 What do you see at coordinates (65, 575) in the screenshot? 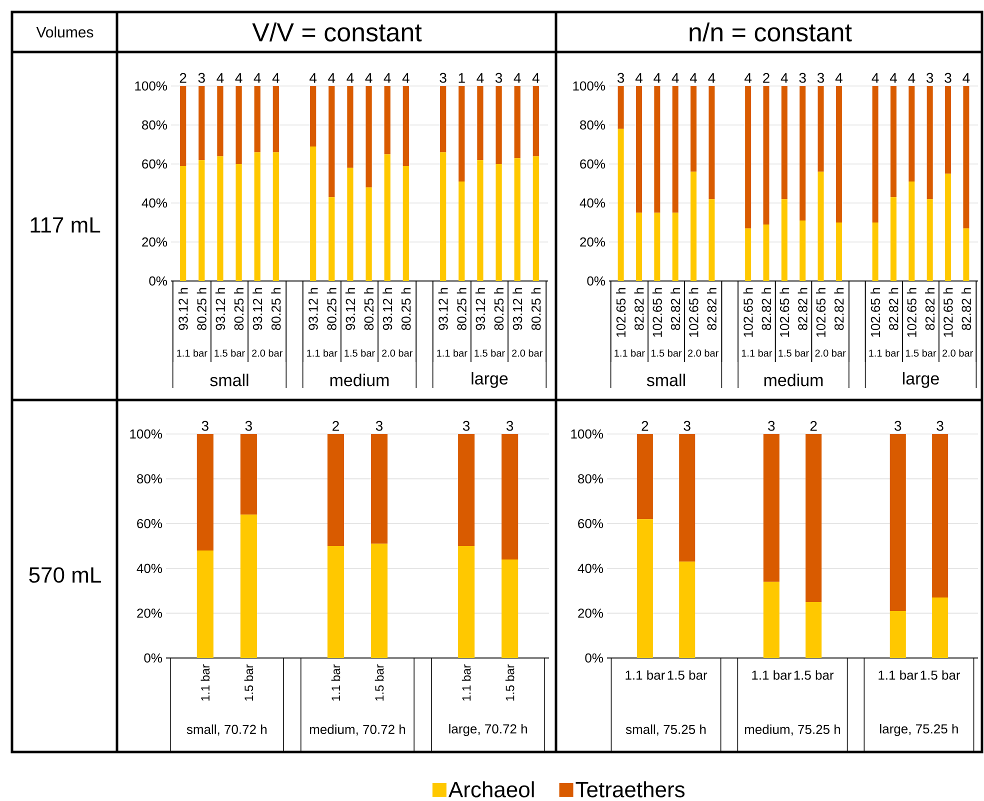
I see `text: 570 mL` at bounding box center [65, 575].